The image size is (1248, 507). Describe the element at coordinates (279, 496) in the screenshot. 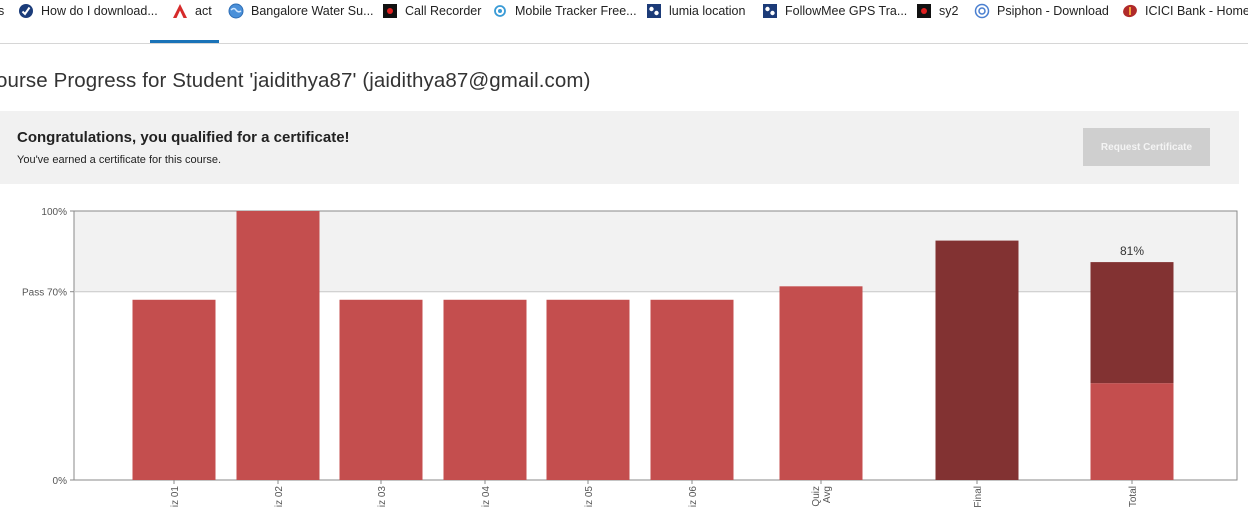

I see `x-tick-label: iz 02` at that location.